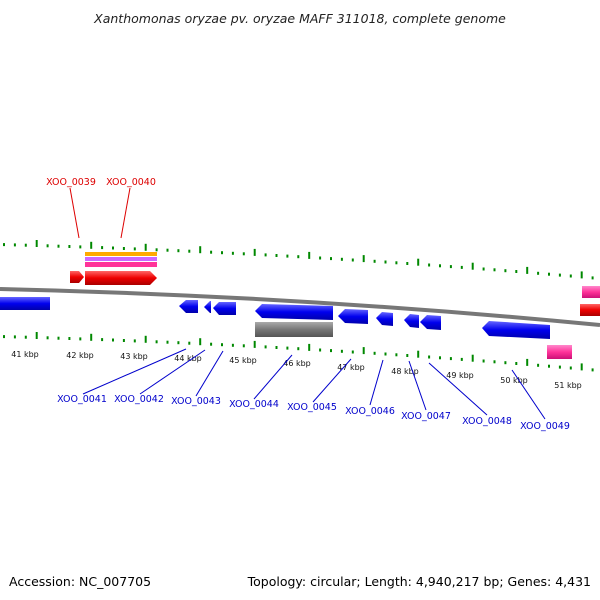 The width and height of the screenshot is (600, 600). Describe the element at coordinates (71, 182) in the screenshot. I see `gene-label-xoo-0039: XOO_0039` at that location.